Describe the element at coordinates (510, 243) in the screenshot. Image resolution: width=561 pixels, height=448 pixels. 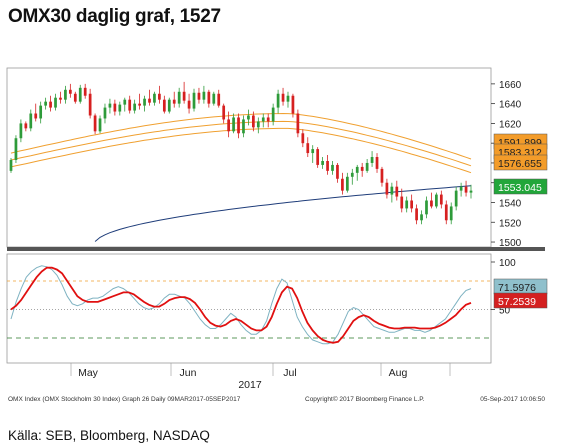
I see `y-tick-label: 1500` at that location.